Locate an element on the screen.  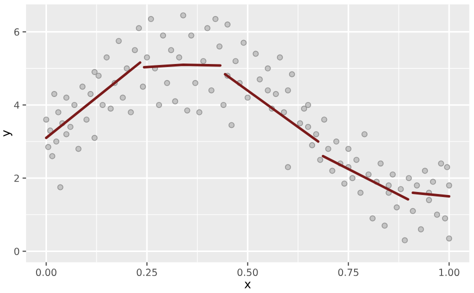
y-axis-title: y is located at coordinates (7, 133).